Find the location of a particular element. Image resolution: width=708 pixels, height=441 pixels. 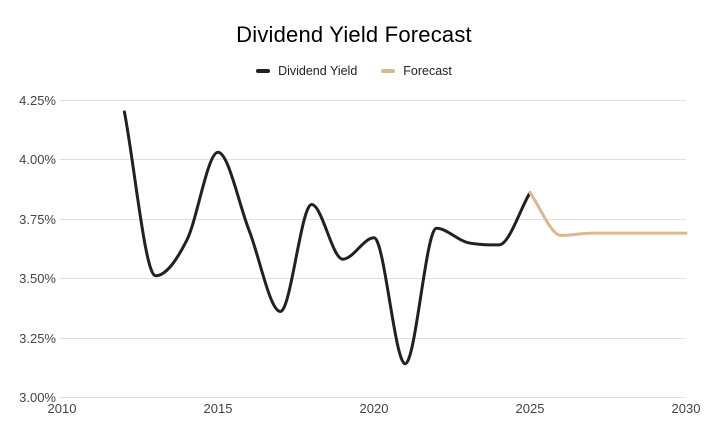

x-axis-tick-label: 2010 is located at coordinates (62, 408).